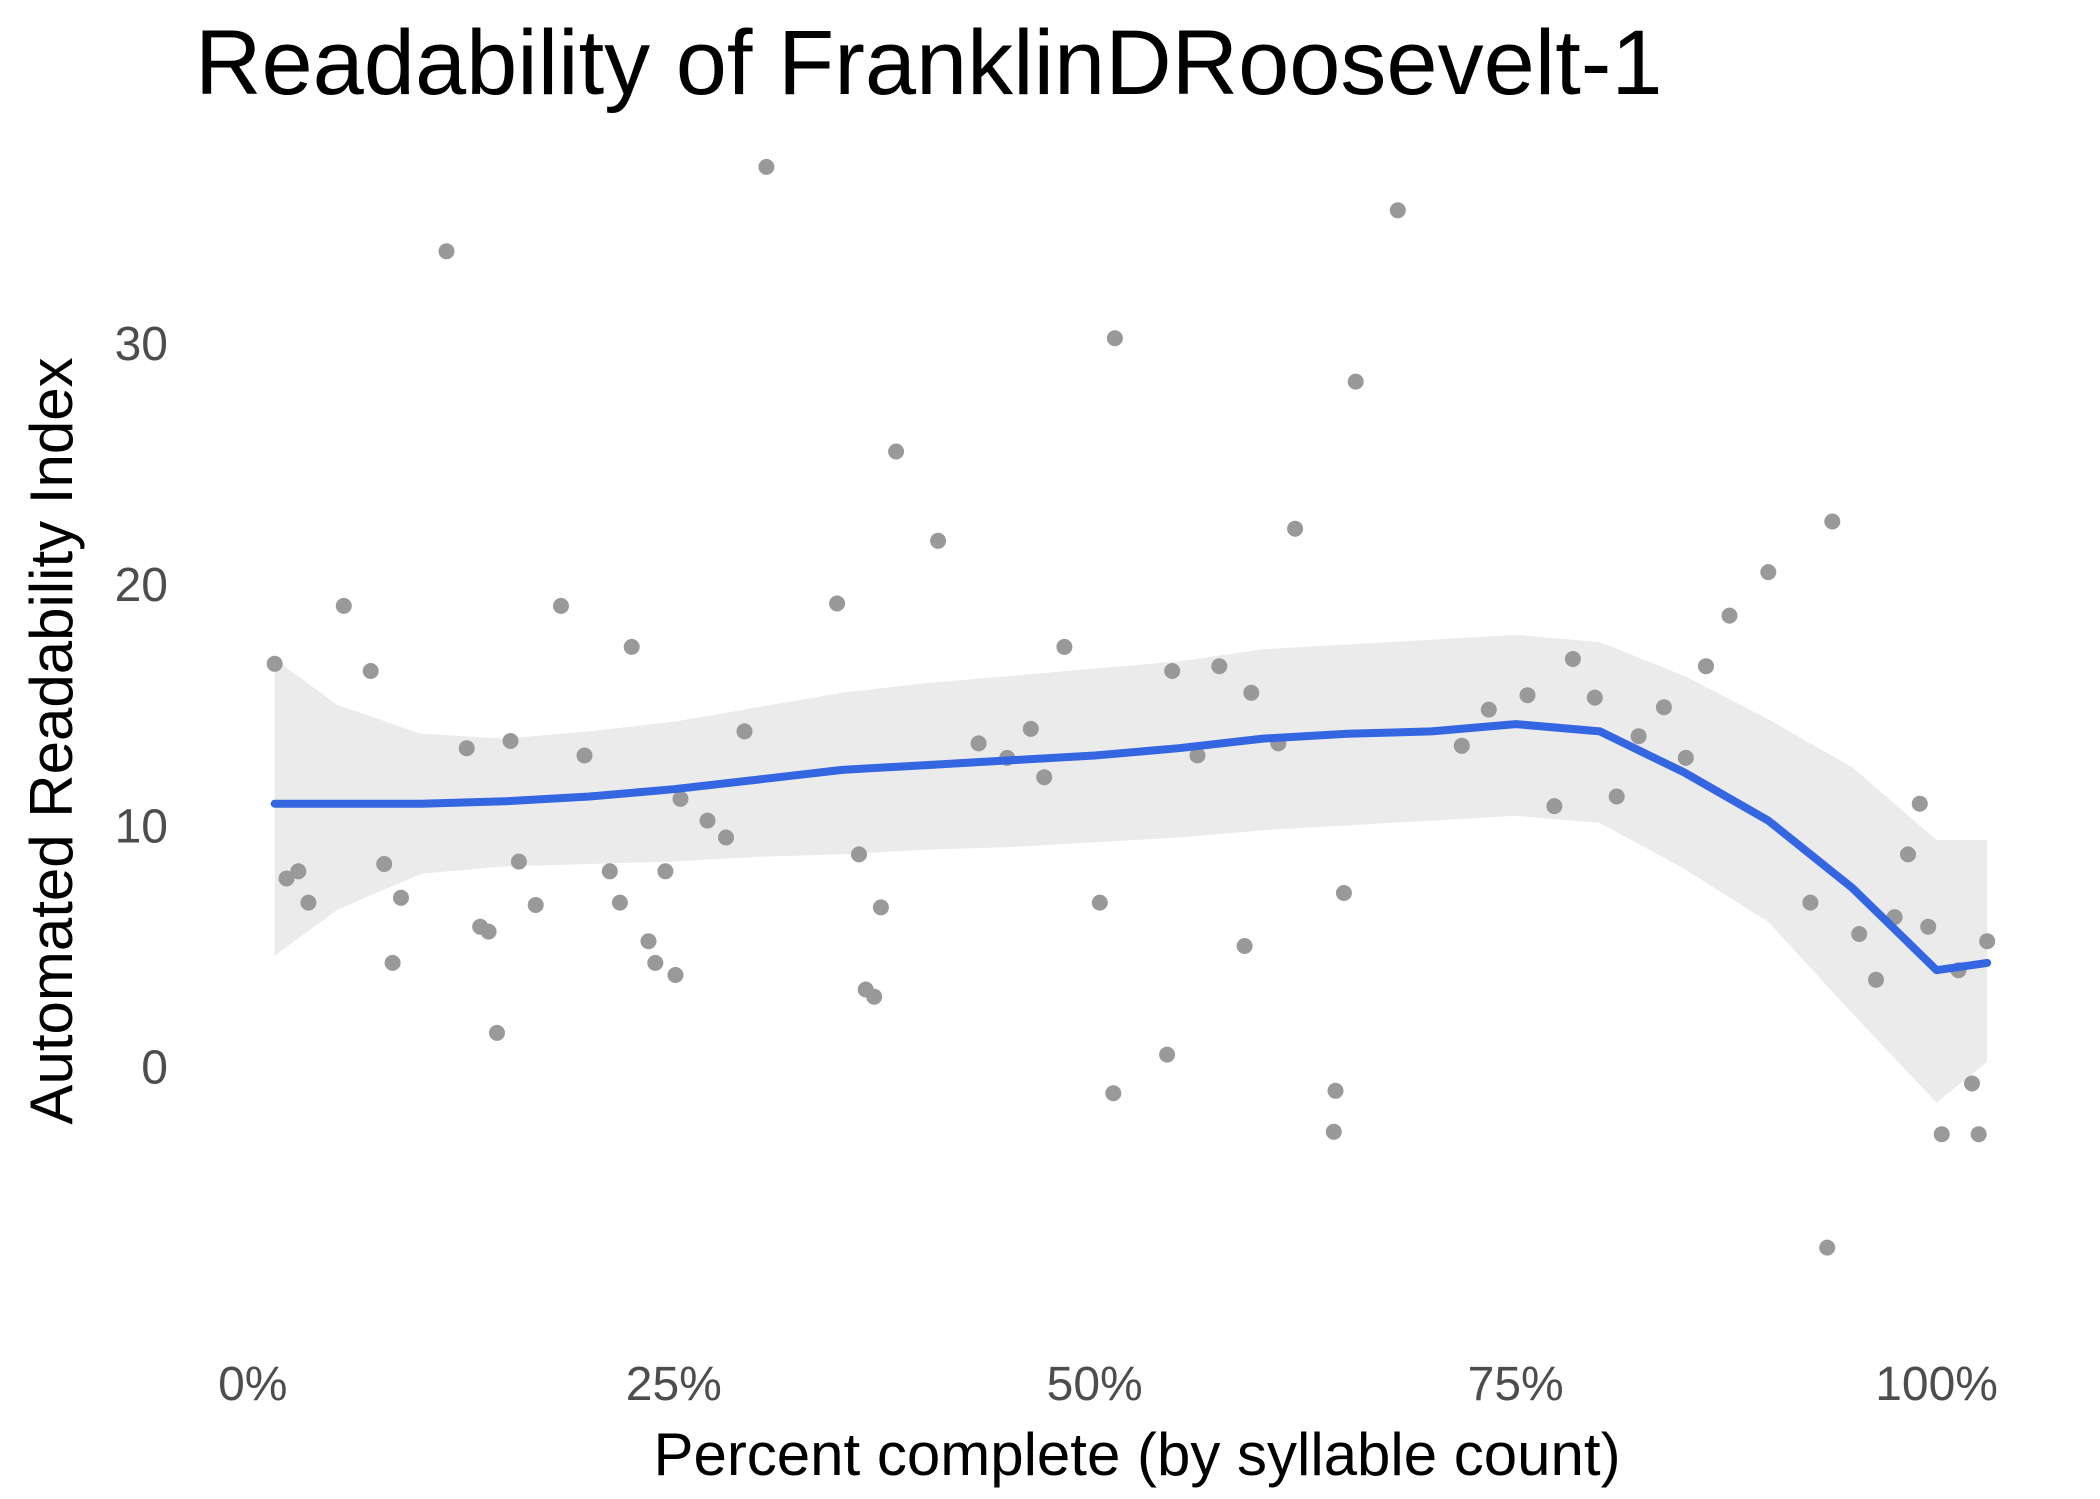  What do you see at coordinates (1136, 1454) in the screenshot?
I see `x-axis-label: Percent complete (by syllable count)` at bounding box center [1136, 1454].